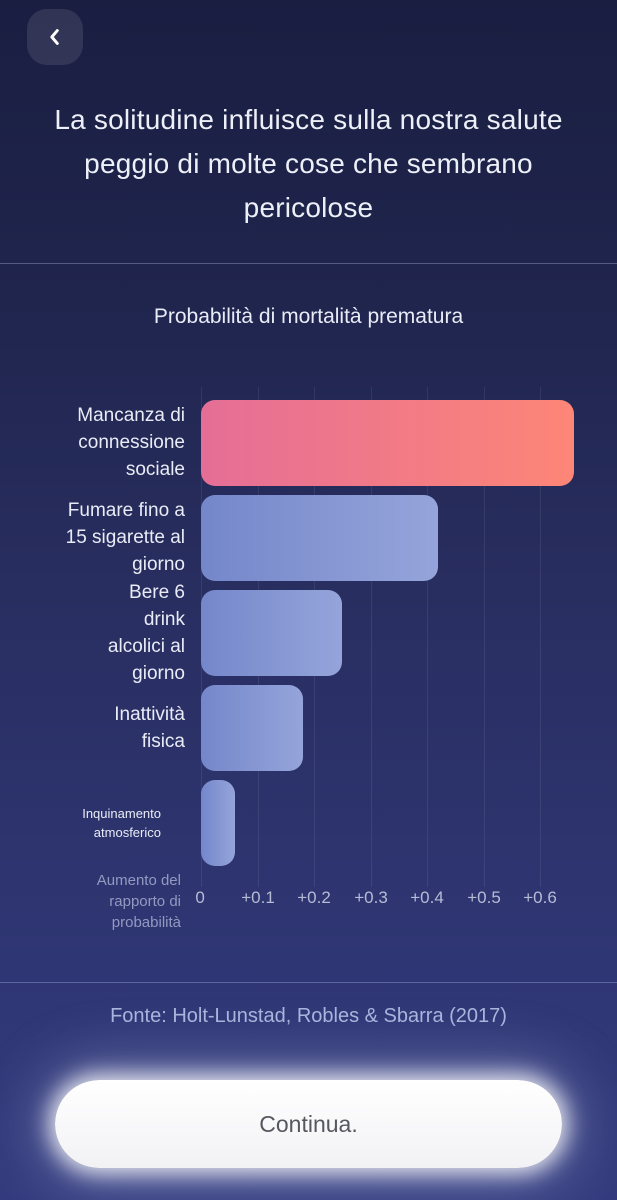 Image resolution: width=617 pixels, height=1200 pixels. What do you see at coordinates (308, 982) in the screenshot?
I see `divider-bottom` at bounding box center [308, 982].